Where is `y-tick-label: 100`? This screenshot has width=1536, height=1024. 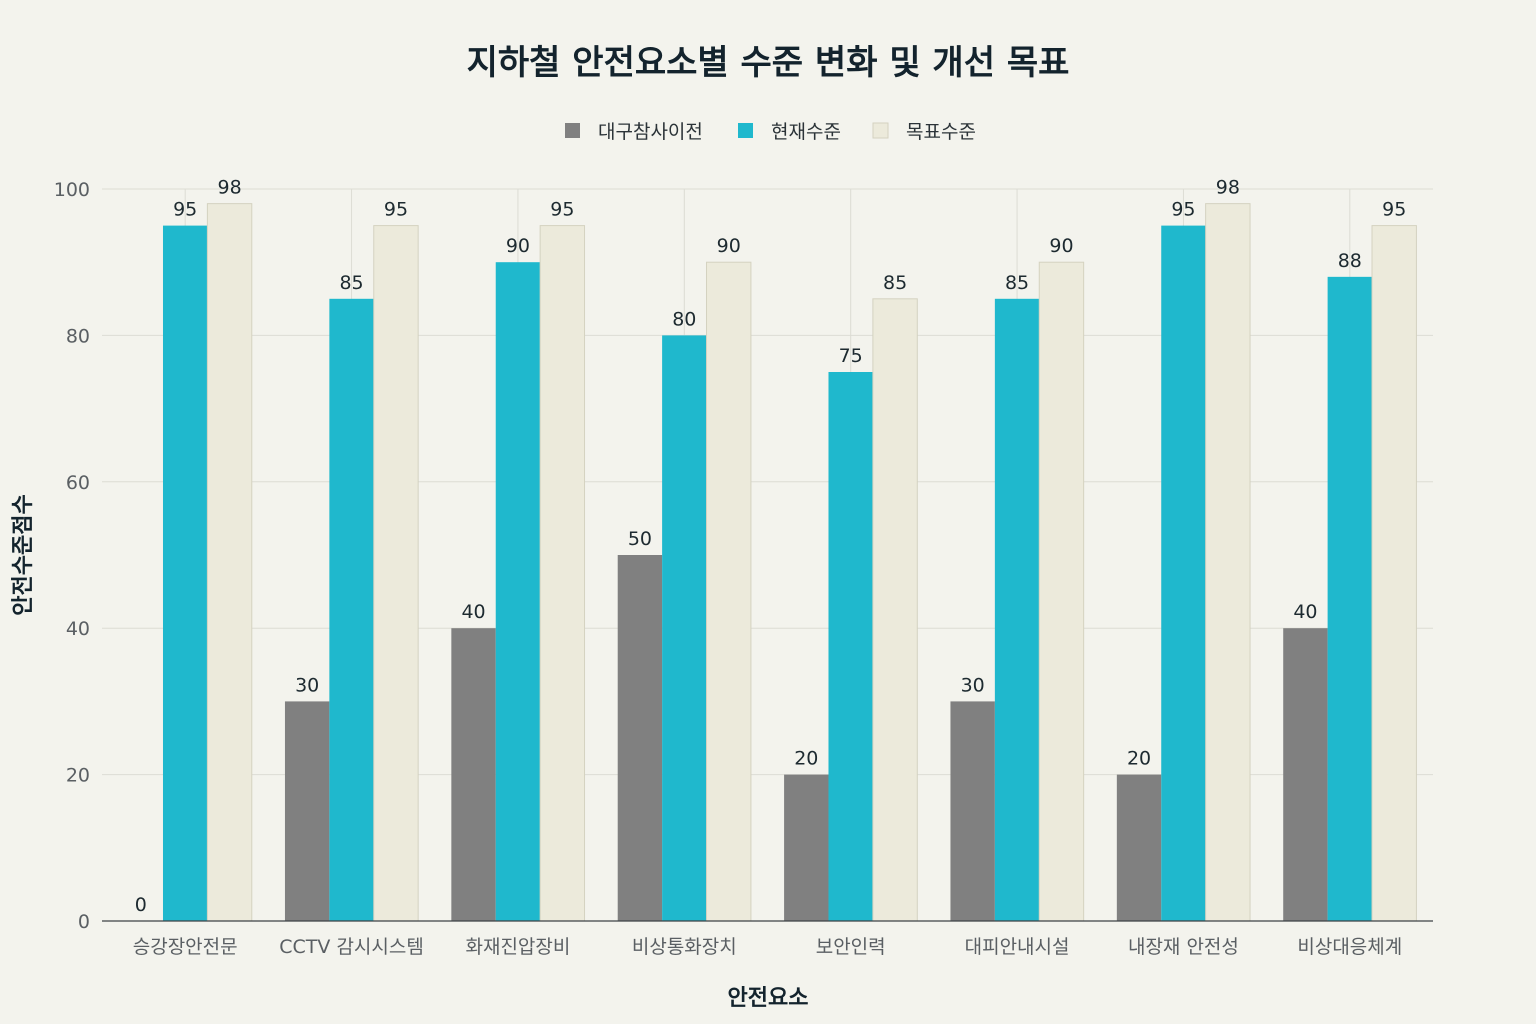
y-tick-label: 100 is located at coordinates (72, 190).